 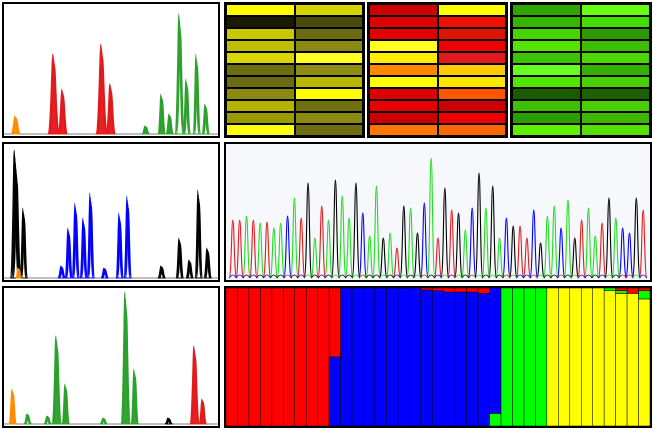 I want to click on electropherogram-c, so click(x=111, y=358).